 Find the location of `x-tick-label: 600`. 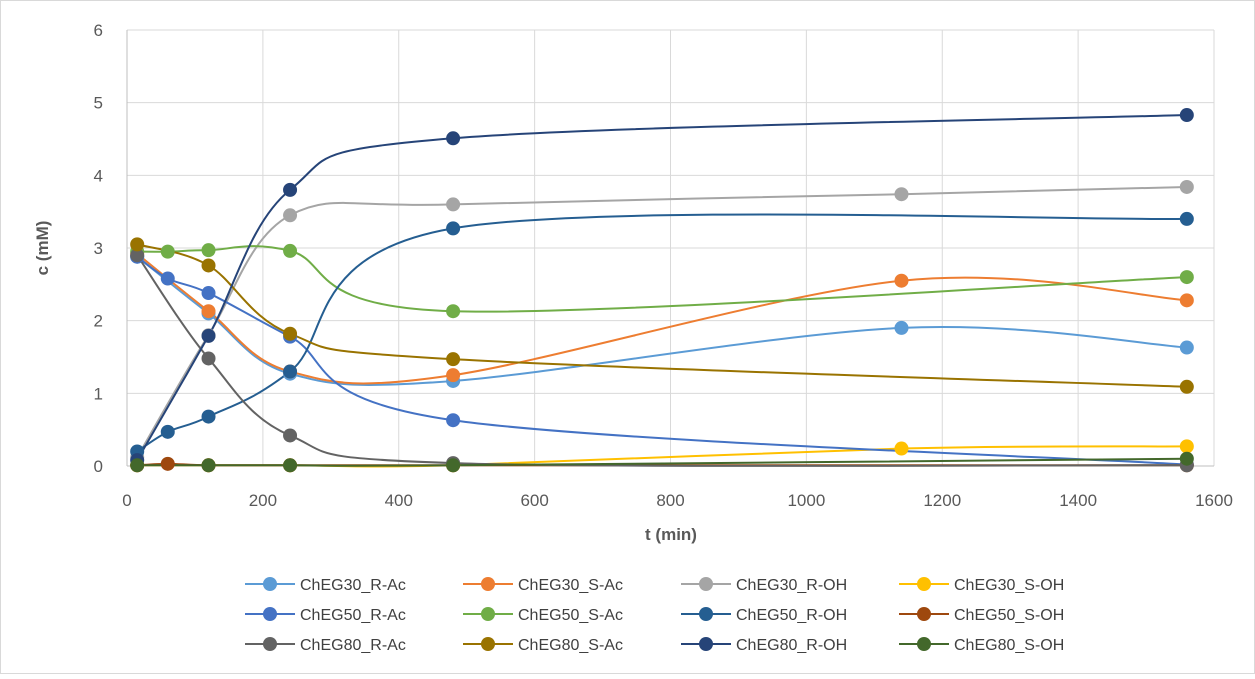

x-tick-label: 600 is located at coordinates (534, 500).